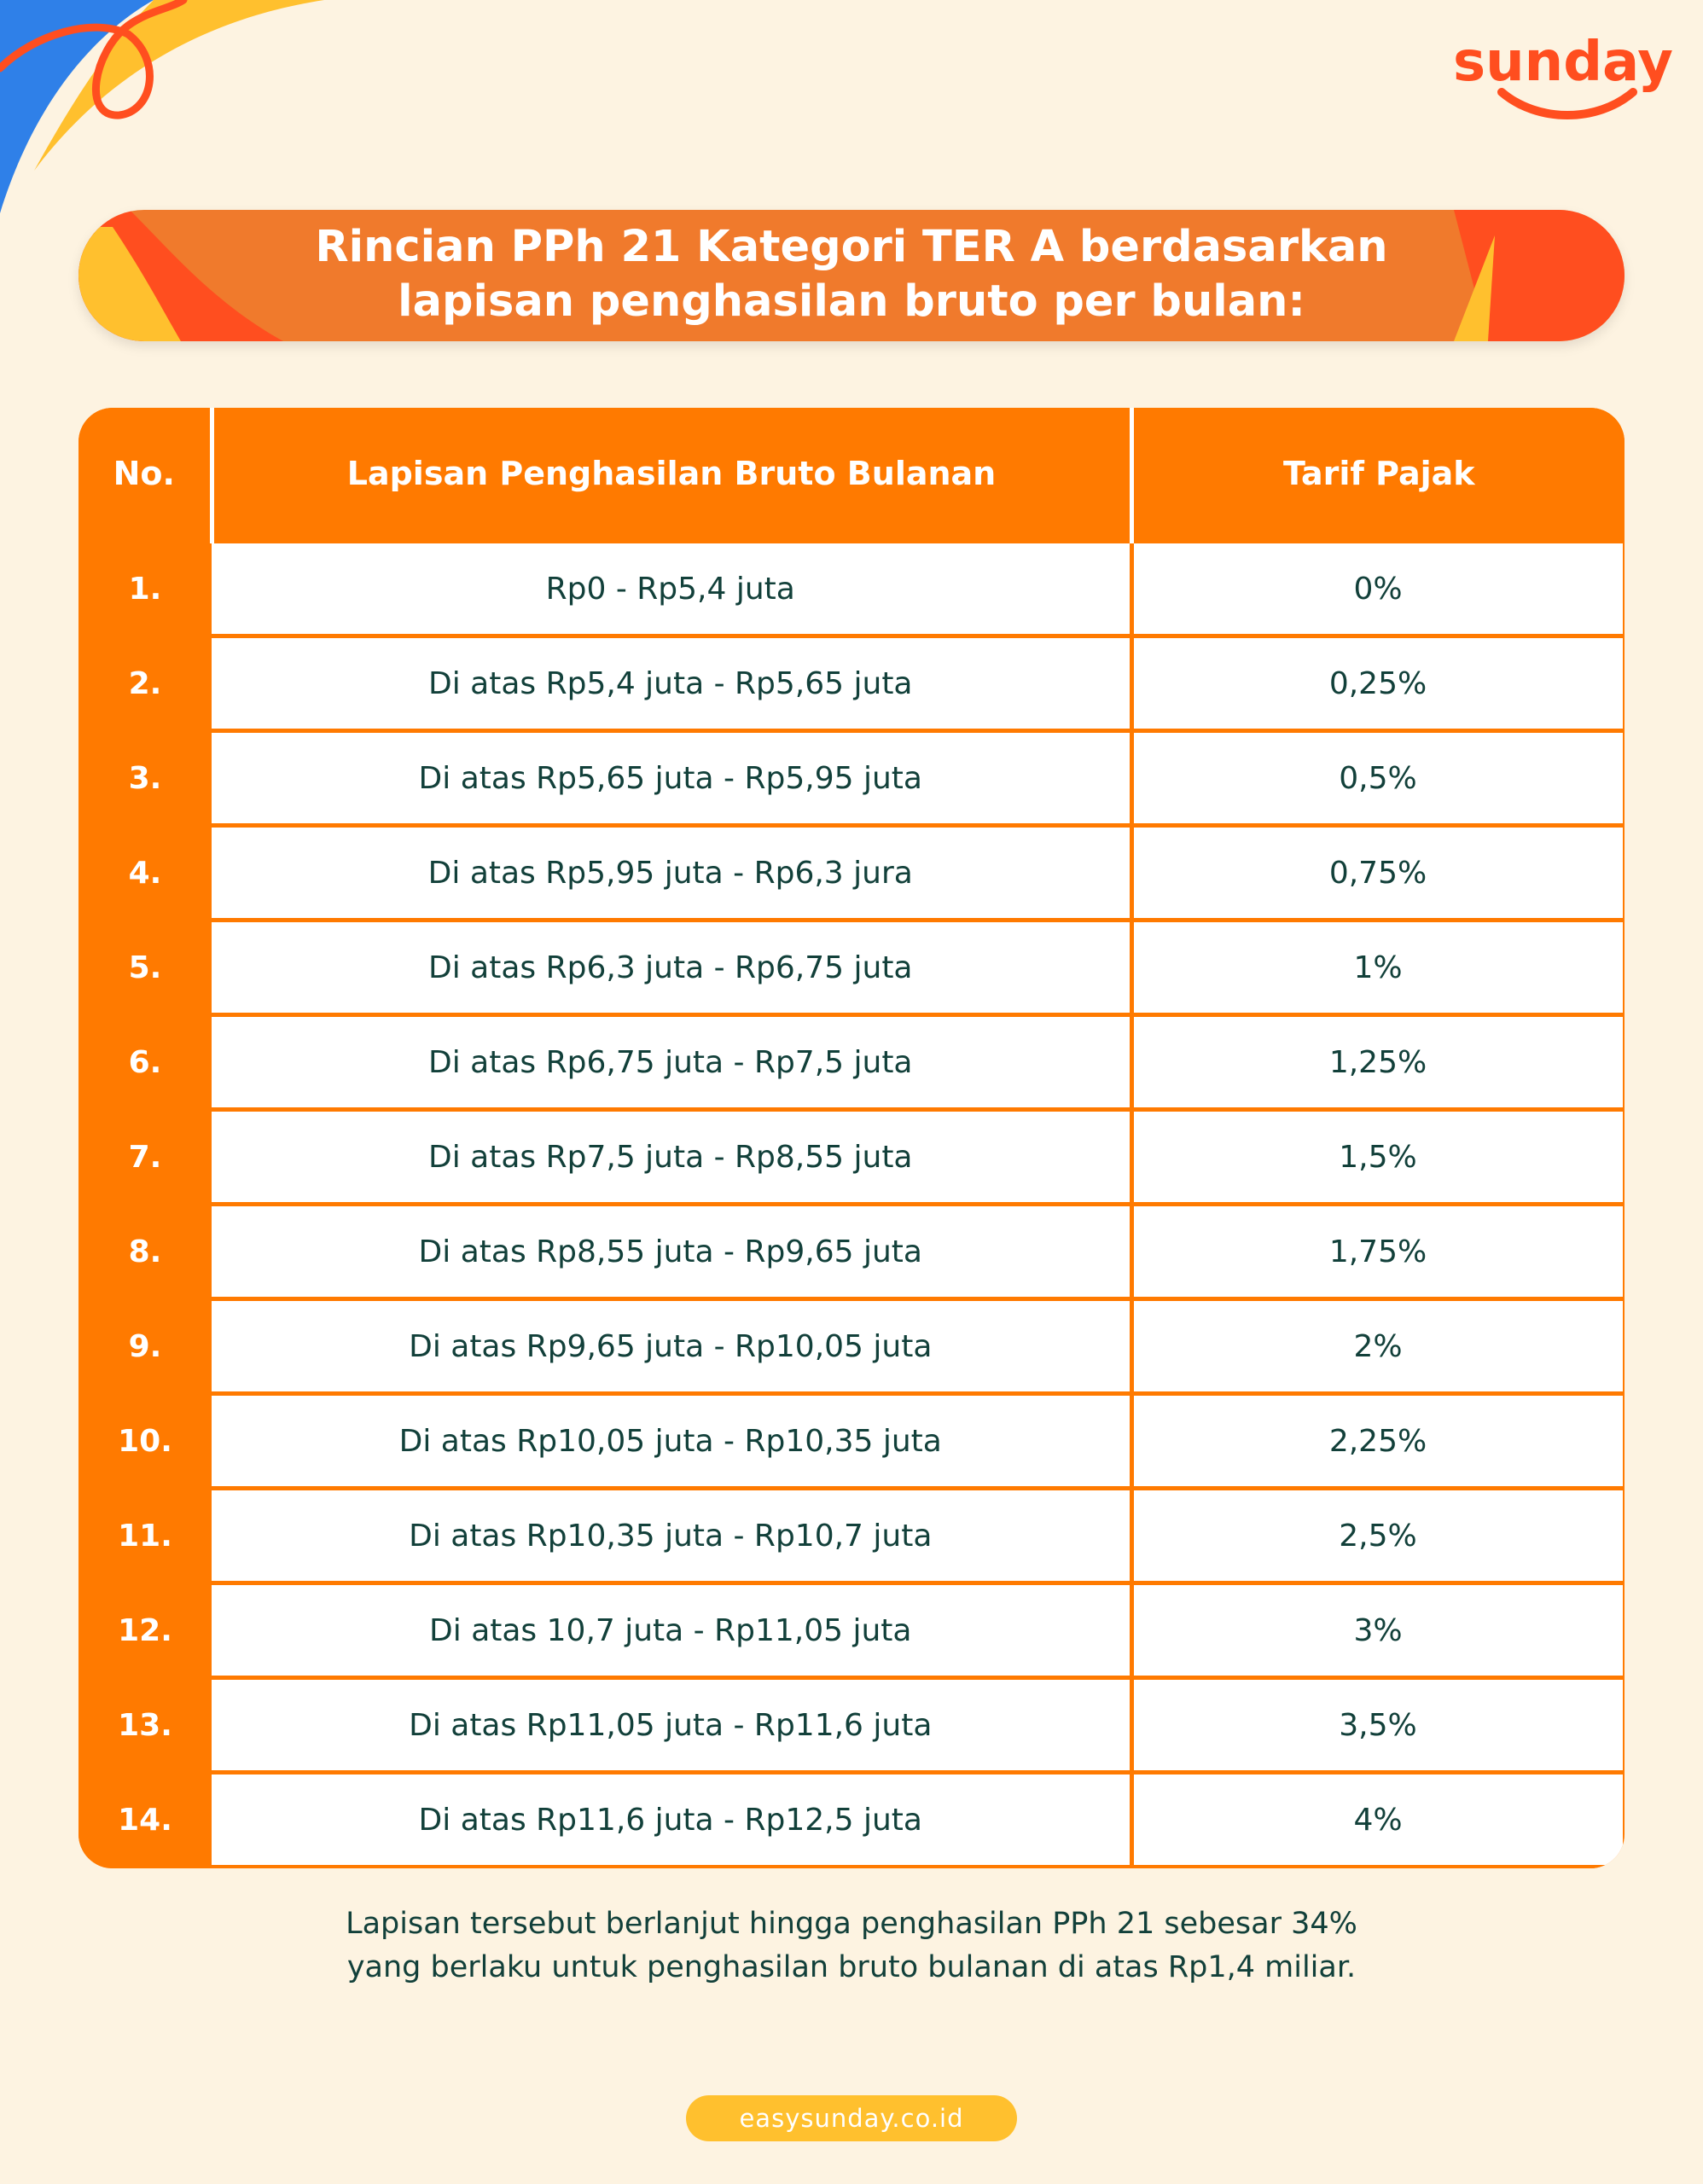  Describe the element at coordinates (145, 1345) in the screenshot. I see `row-number: 9.` at that location.